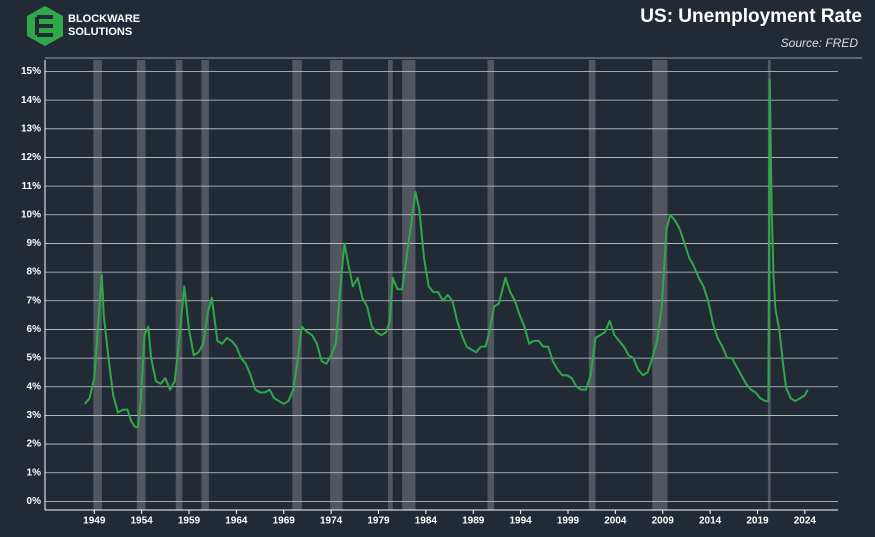 The width and height of the screenshot is (875, 537). I want to click on y-tick-label: 7%, so click(34, 300).